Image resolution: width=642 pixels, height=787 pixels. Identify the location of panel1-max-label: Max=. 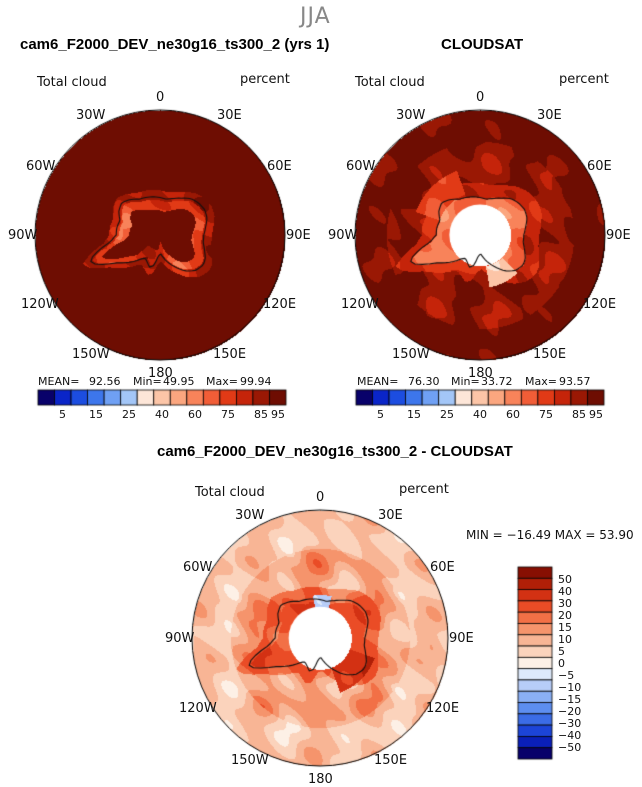
(222, 381).